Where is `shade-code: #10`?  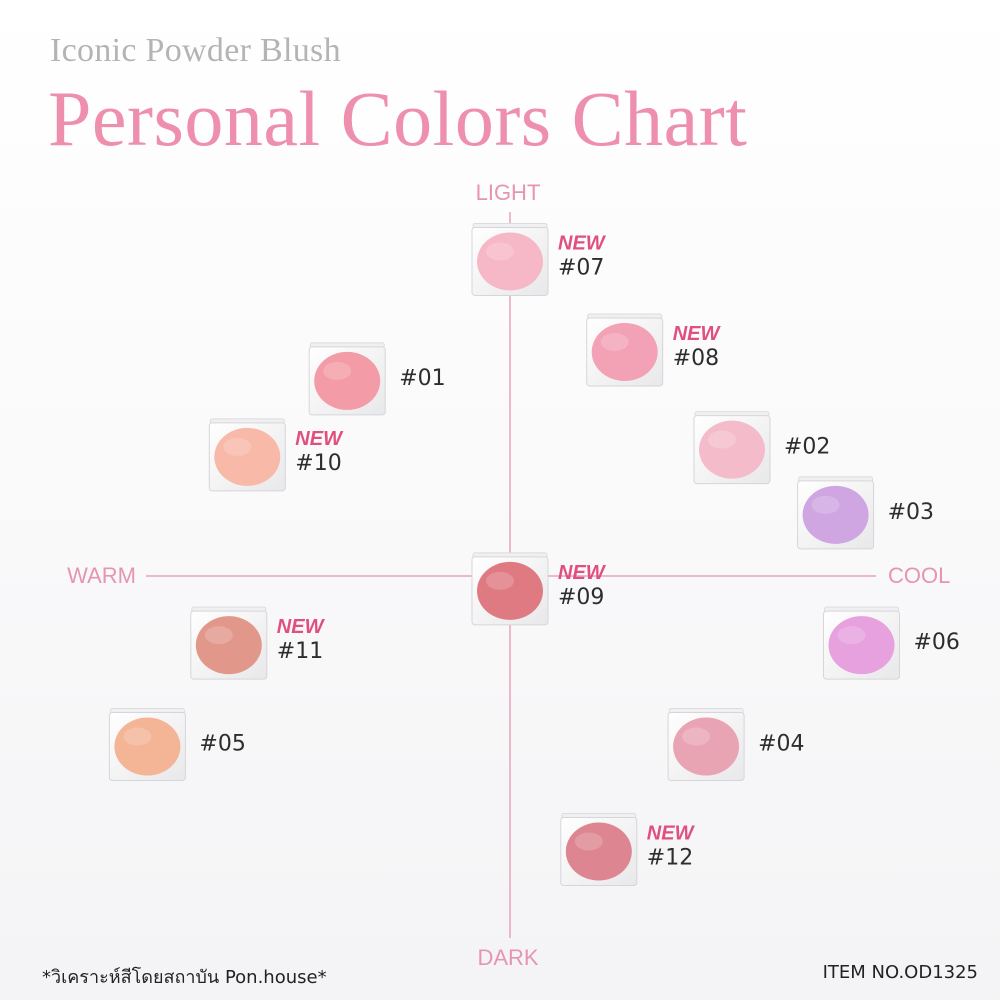 shade-code: #10 is located at coordinates (318, 463).